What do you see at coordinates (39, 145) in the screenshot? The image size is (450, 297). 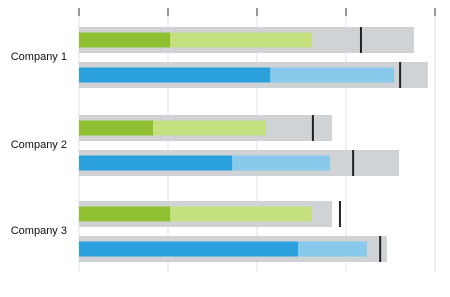 I see `category-label: Company 2` at bounding box center [39, 145].